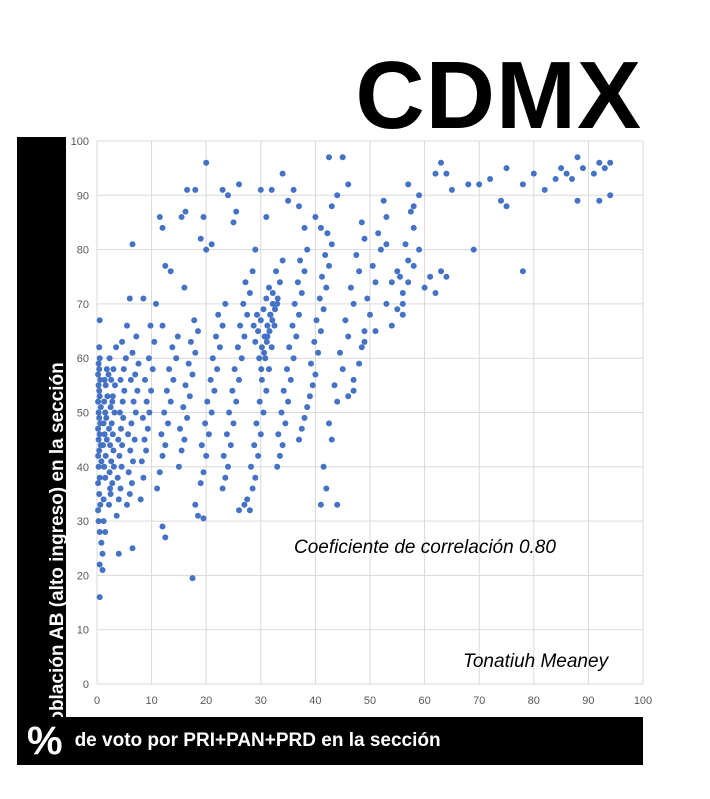 The image size is (710, 799). I want to click on author-credit: Tonatiuh Meaney, so click(536, 661).